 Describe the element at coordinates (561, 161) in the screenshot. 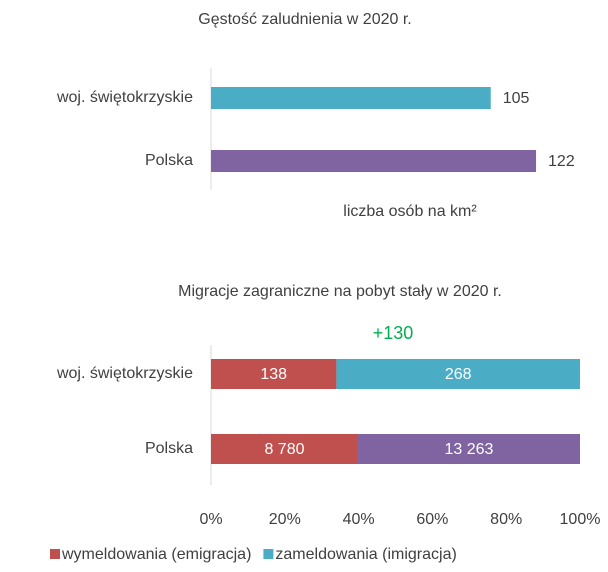

I see `value-label: 122` at that location.